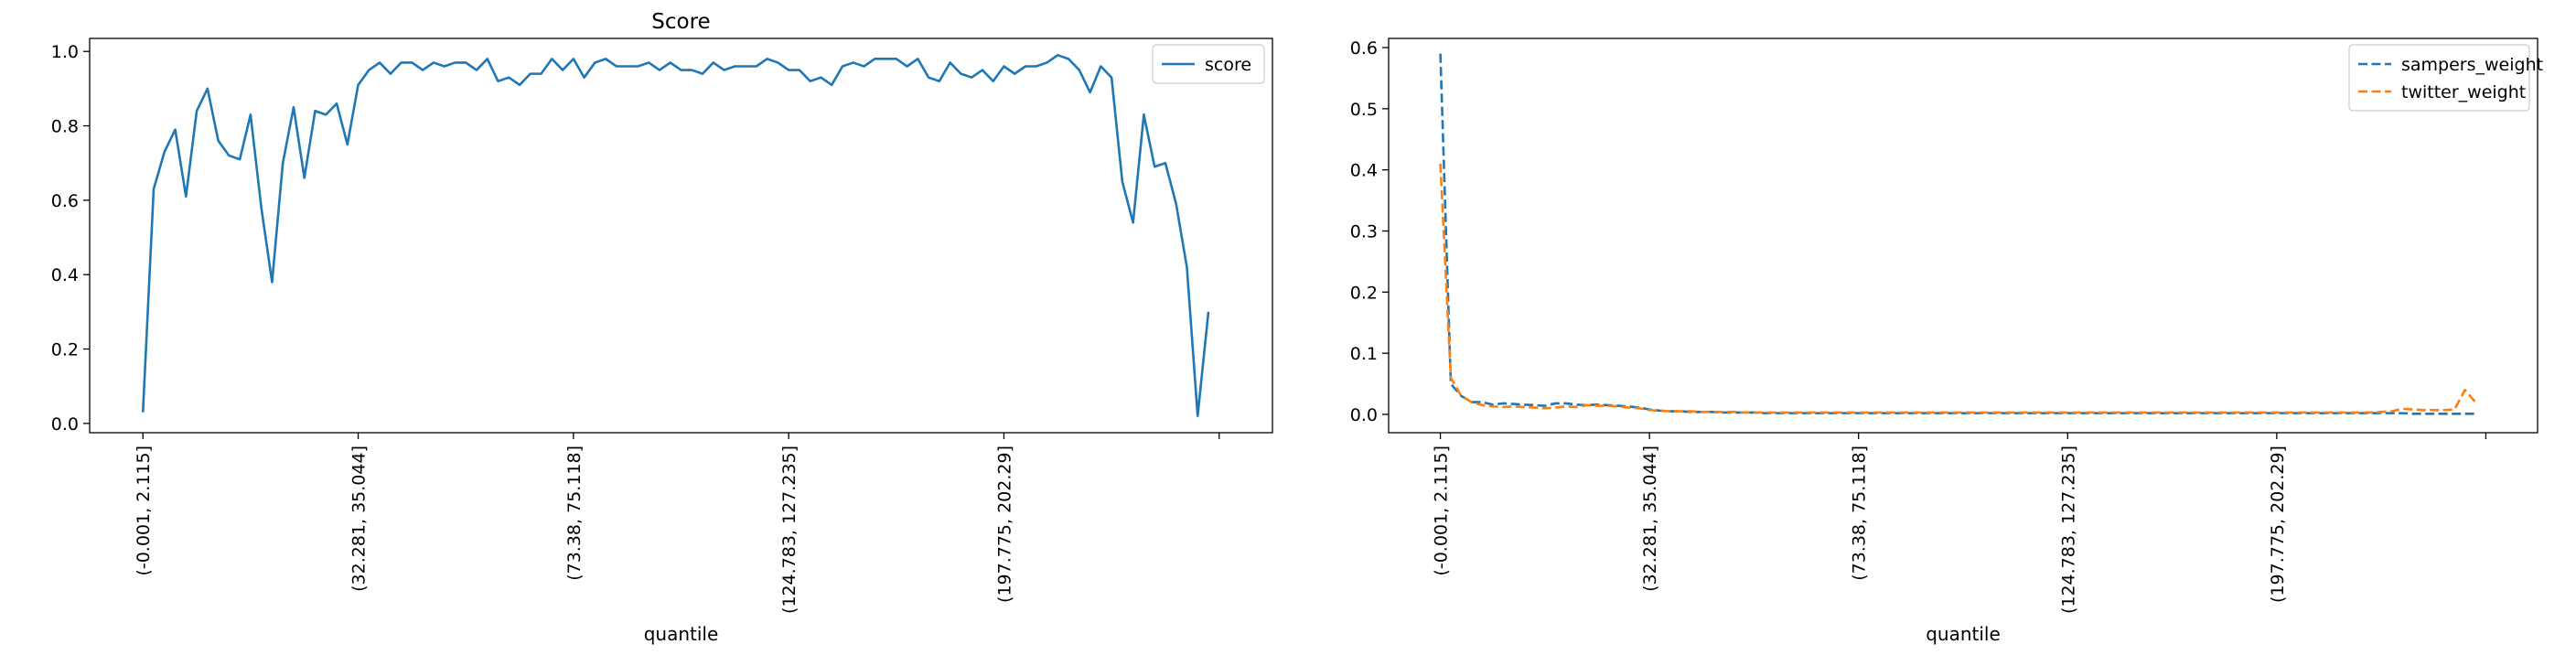 The image size is (2576, 655). Describe the element at coordinates (1364, 231) in the screenshot. I see `y-tick-label: 0.3` at that location.